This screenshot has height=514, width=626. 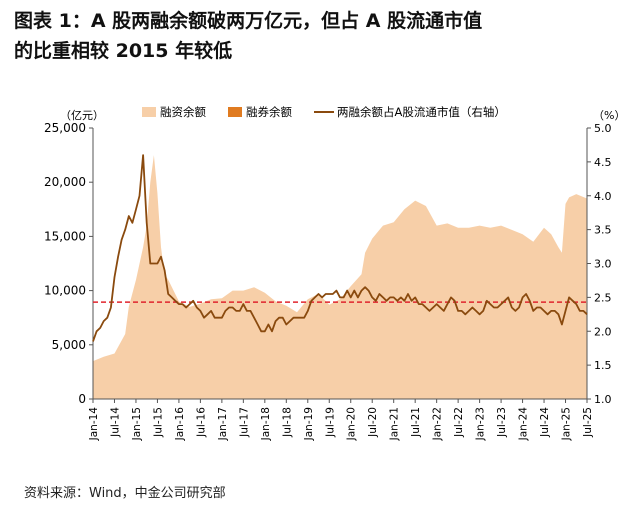 I want to click on source-note: 资料来源：Wind，中金公司研究部, so click(x=125, y=493).